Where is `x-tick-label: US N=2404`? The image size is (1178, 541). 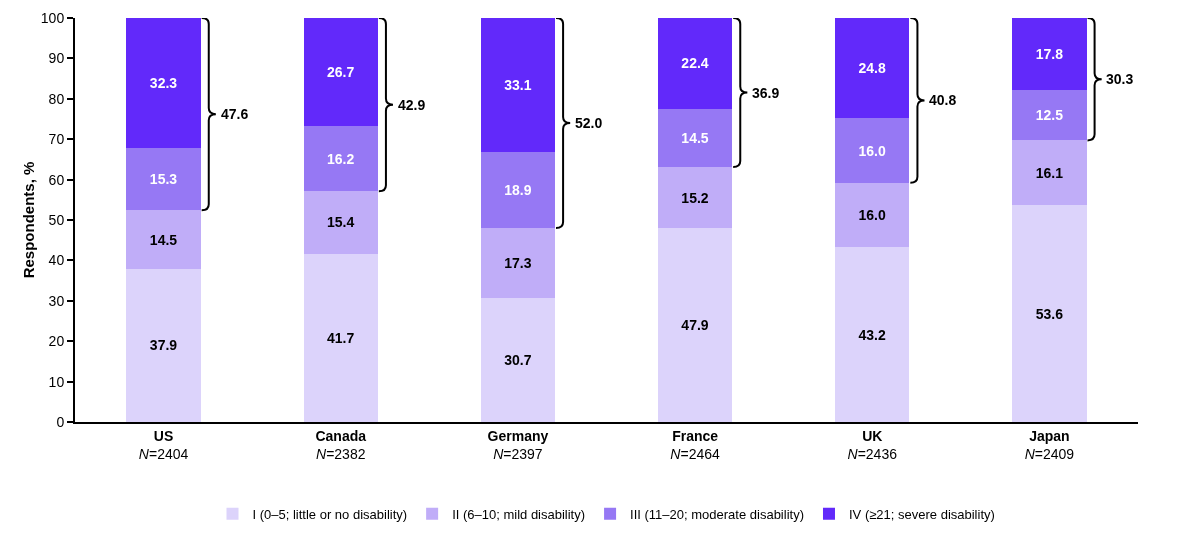 x-tick-label: US N=2404 is located at coordinates (163, 444).